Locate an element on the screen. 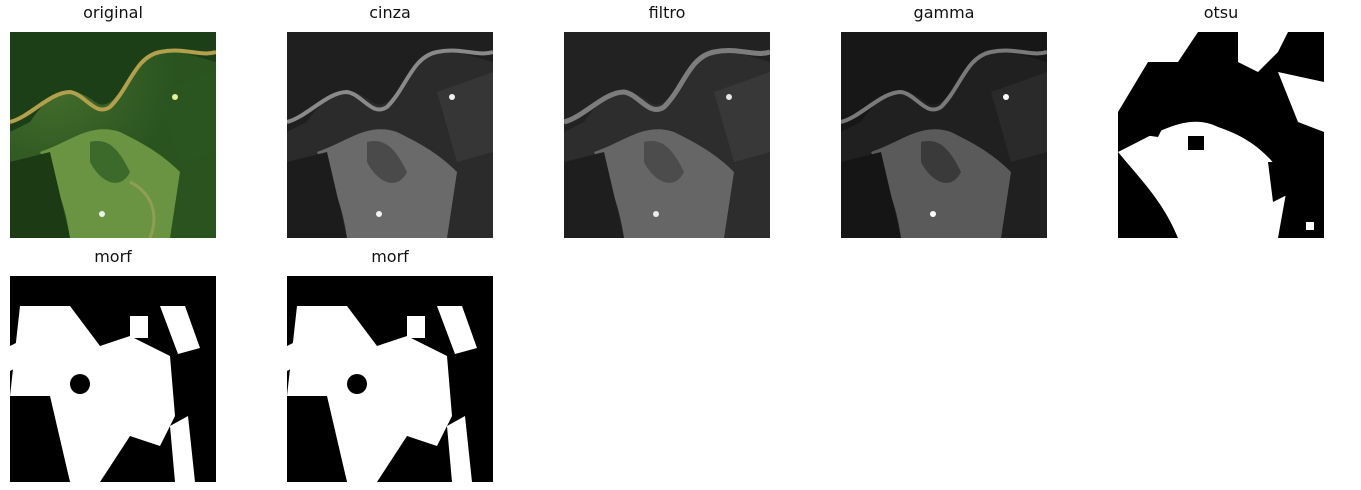 The width and height of the screenshot is (1361, 490). image-gamma is located at coordinates (944, 135).